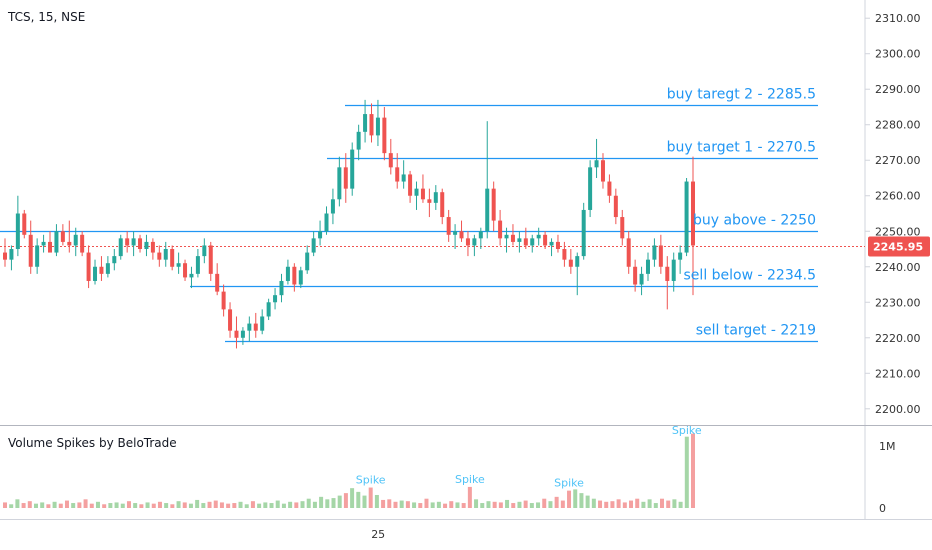 The image size is (932, 550). Describe the element at coordinates (898, 409) in the screenshot. I see `price-tick-label: 2200.00` at that location.